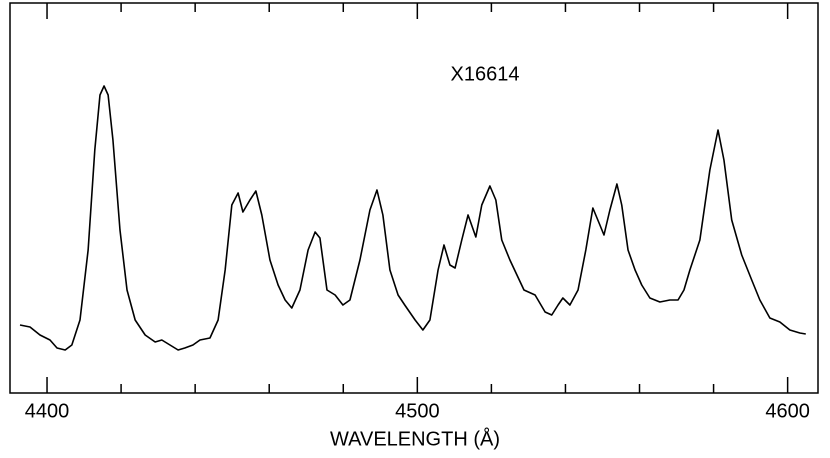  I want to click on x-tick-label: 4600, so click(787, 411).